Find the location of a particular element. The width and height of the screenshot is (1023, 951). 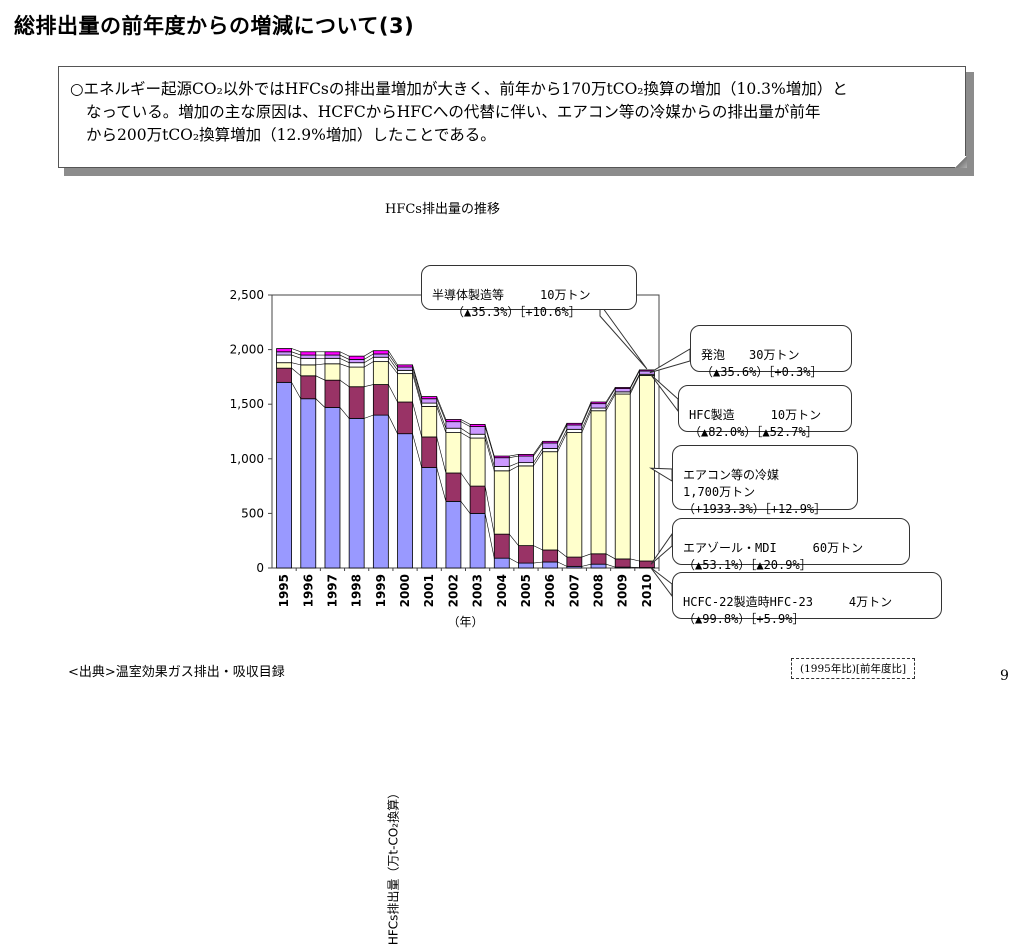

bar-aircon-2009 is located at coordinates (622, 476).